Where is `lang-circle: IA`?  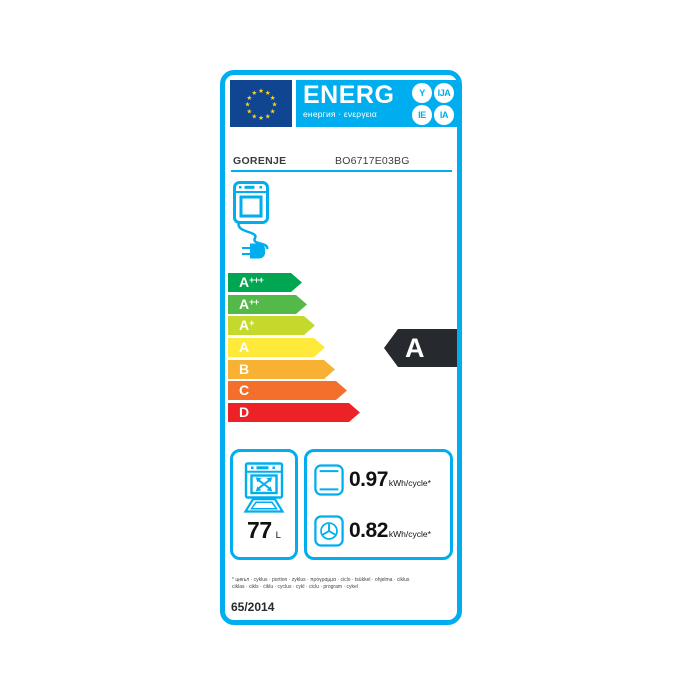 lang-circle: IA is located at coordinates (444, 114).